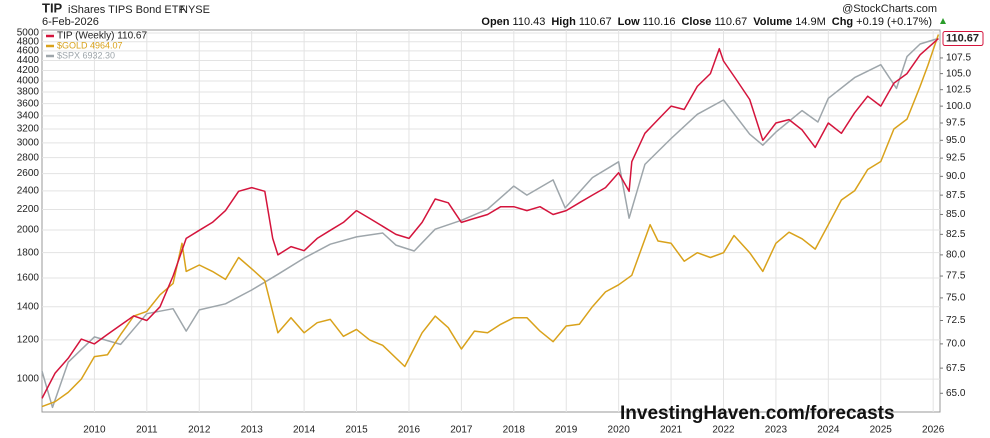  Describe the element at coordinates (529, 22) in the screenshot. I see `quote-value: 110.43` at that location.